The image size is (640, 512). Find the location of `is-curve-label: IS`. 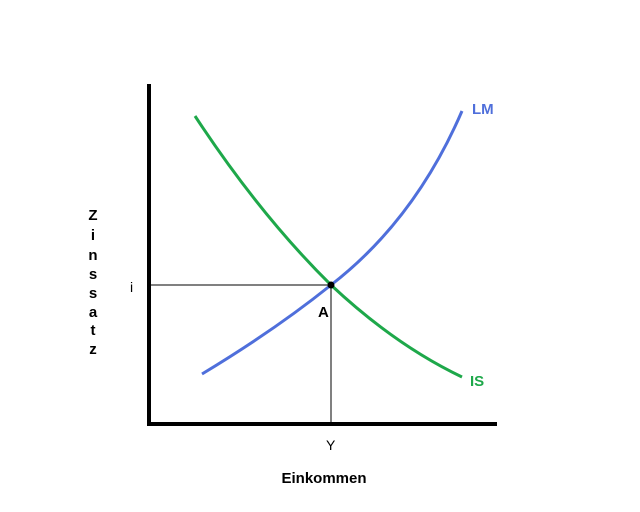

is-curve-label: IS is located at coordinates (477, 381).